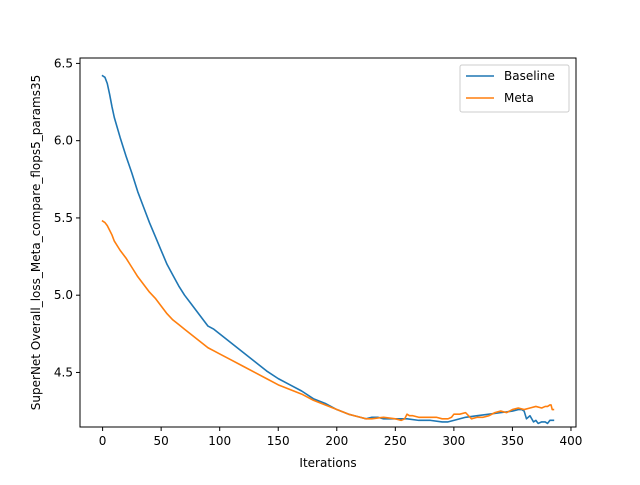  Describe the element at coordinates (453, 441) in the screenshot. I see `x-tick-label: 300` at that location.